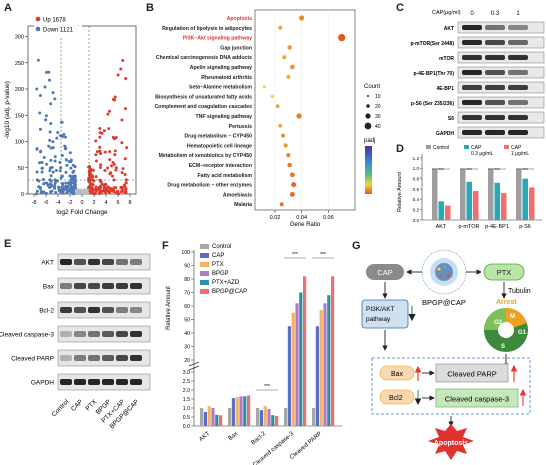 This screenshot has height=465, width=546. Describe the element at coordinates (187, 267) in the screenshot. I see `bar-f-ytick-top: 90` at that location.